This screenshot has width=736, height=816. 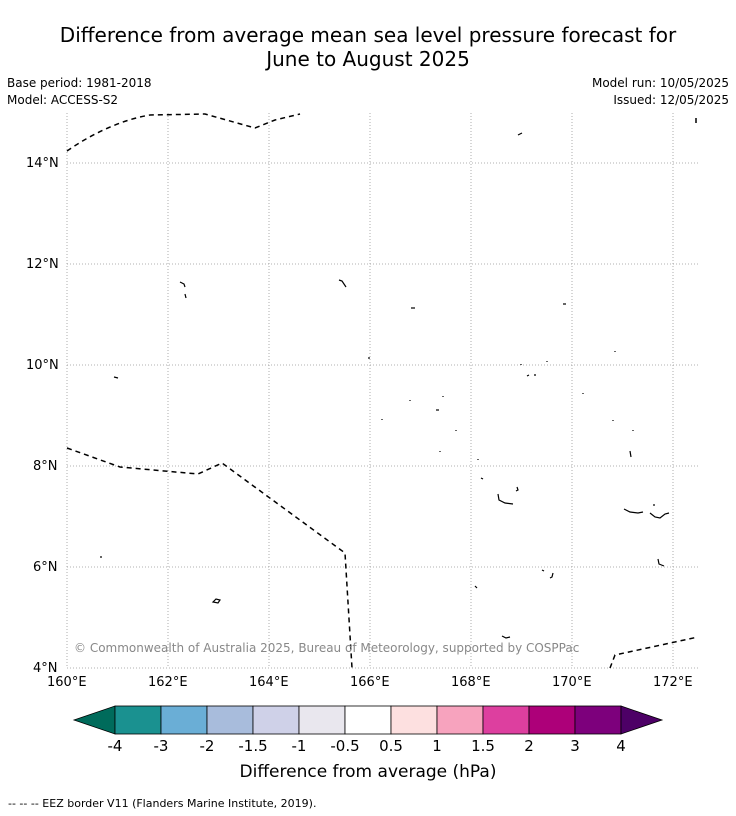 What do you see at coordinates (529, 746) in the screenshot?
I see `colorbar-label: 2` at bounding box center [529, 746].